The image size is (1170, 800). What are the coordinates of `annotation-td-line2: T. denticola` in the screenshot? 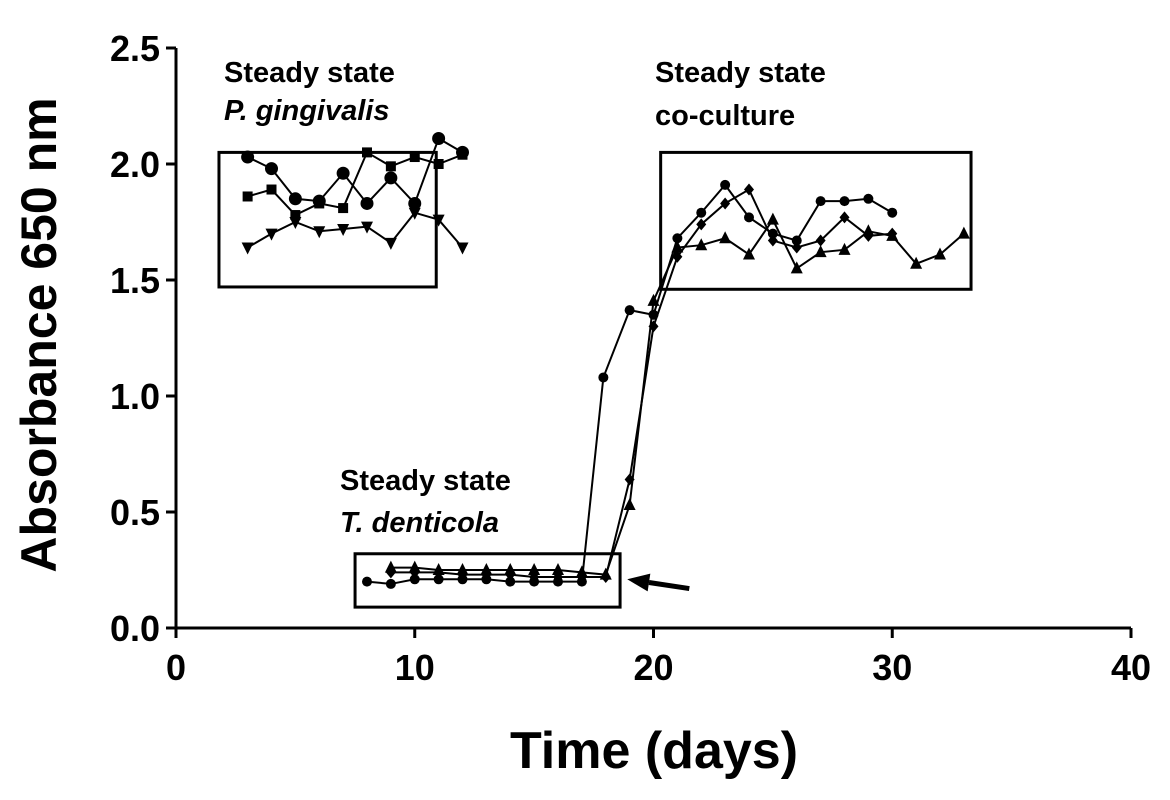 It's located at (419, 523).